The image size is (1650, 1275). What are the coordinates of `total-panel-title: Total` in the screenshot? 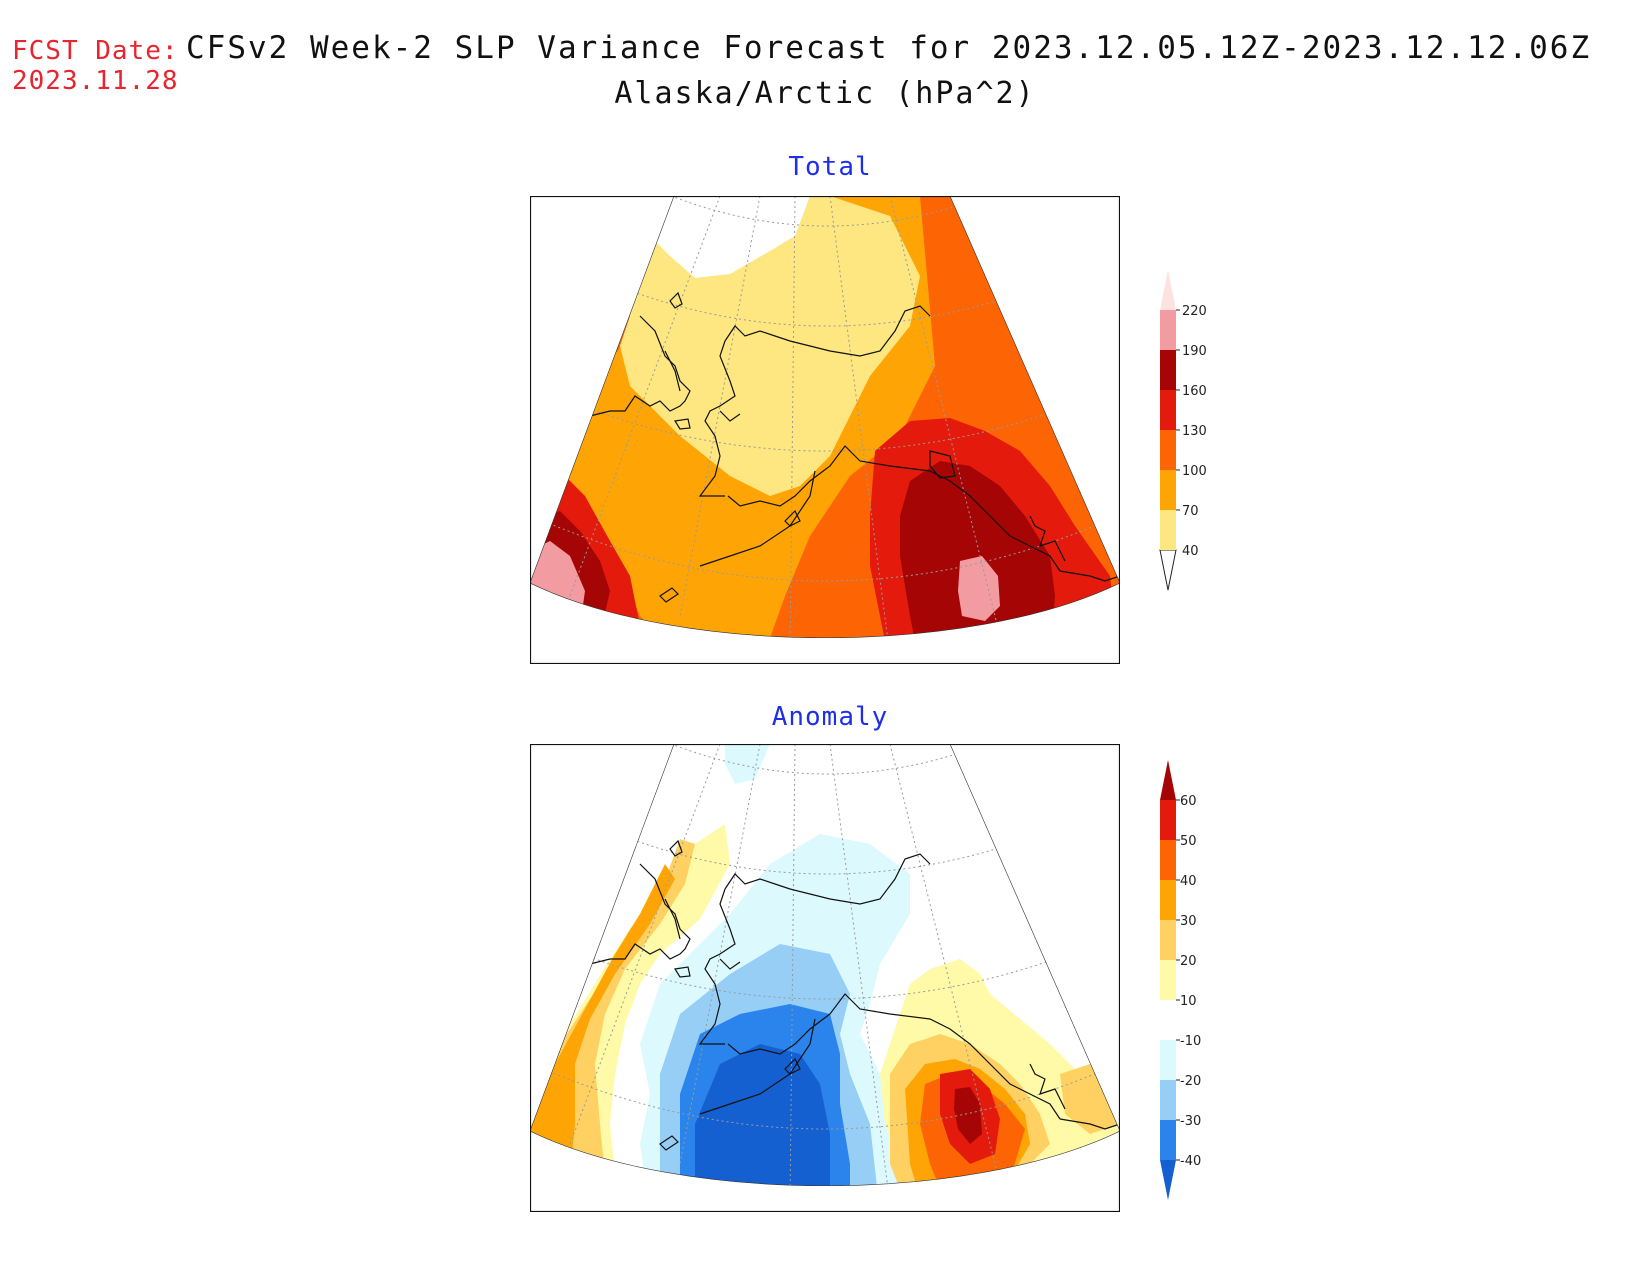 It's located at (830, 167).